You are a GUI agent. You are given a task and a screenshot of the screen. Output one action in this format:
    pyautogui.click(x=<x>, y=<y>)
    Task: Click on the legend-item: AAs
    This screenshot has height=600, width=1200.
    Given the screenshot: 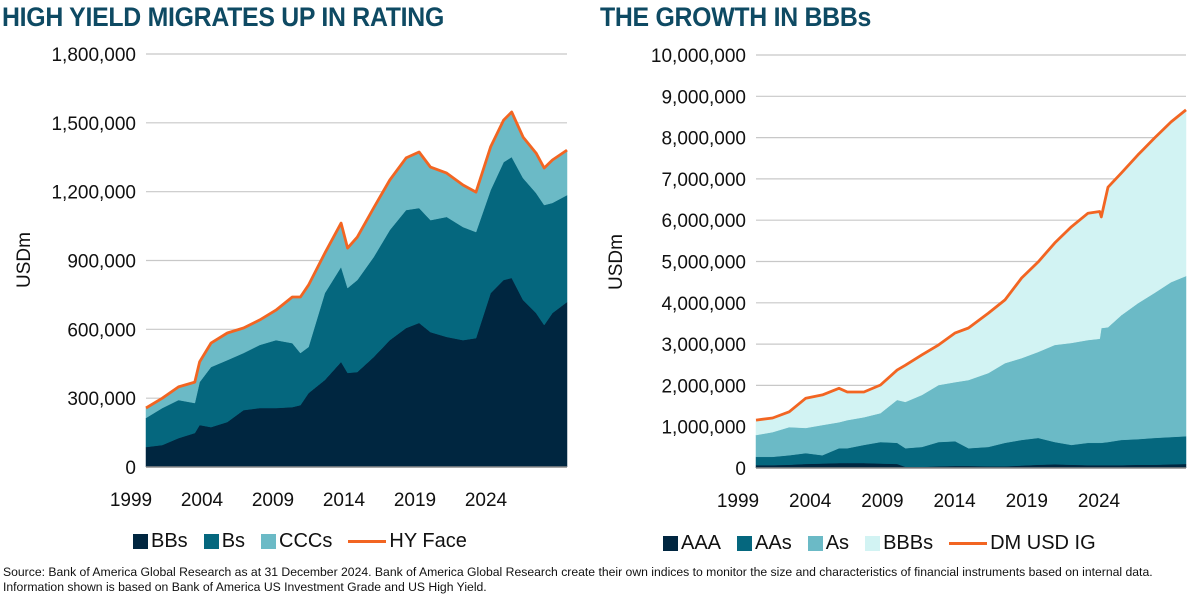 What is the action you would take?
    pyautogui.click(x=764, y=543)
    